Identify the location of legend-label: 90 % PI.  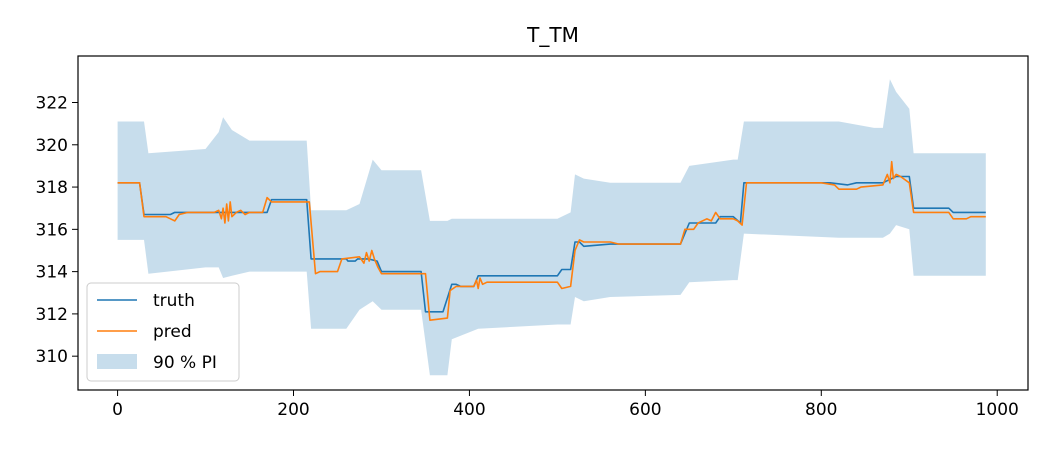
(185, 363).